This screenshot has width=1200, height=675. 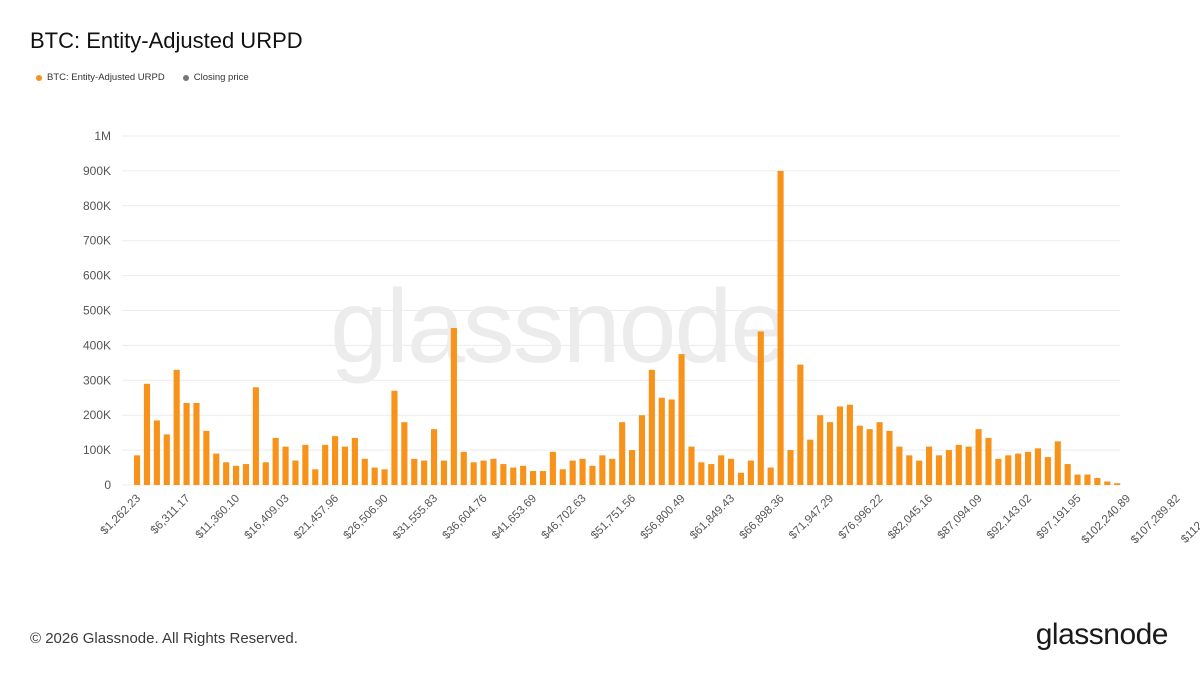 What do you see at coordinates (215, 77) in the screenshot?
I see `legend-item-closing-price: Closing price` at bounding box center [215, 77].